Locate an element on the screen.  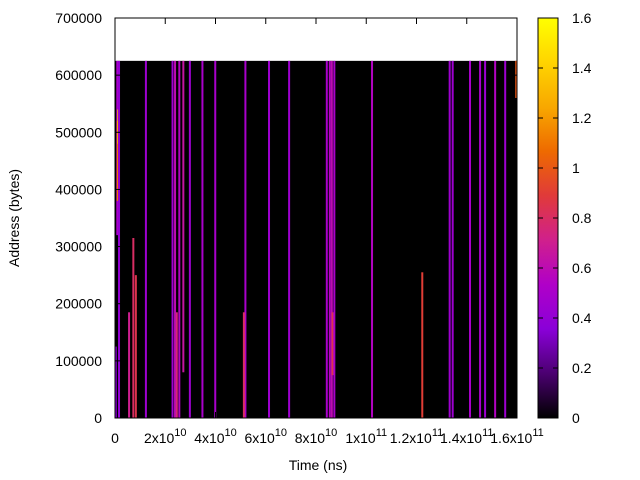
x-tick-label: 8x10¹⁰ is located at coordinates (316, 436).